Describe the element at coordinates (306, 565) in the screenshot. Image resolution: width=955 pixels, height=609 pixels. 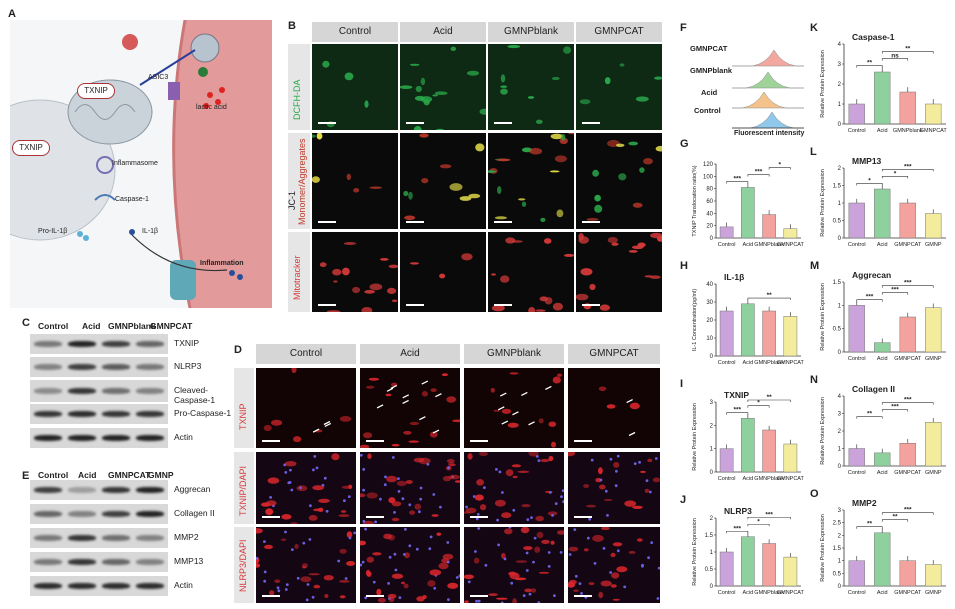
I see `d-image-r2-c0` at that location.